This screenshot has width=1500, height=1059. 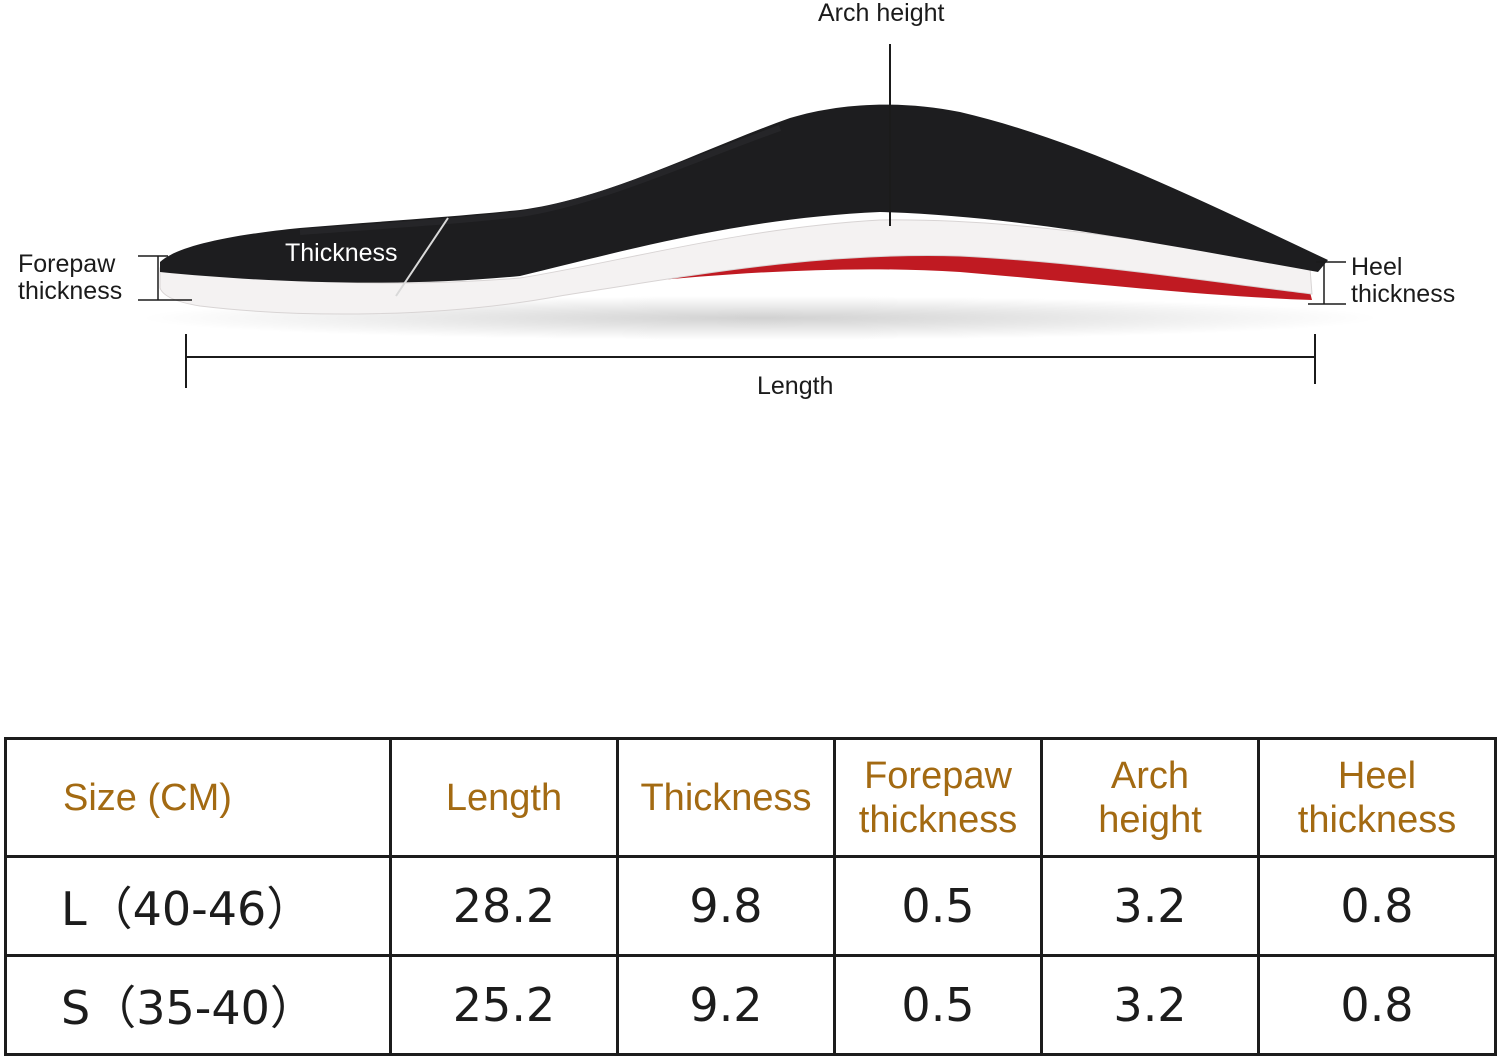 I want to click on header-thickness: Thickness, so click(x=726, y=797).